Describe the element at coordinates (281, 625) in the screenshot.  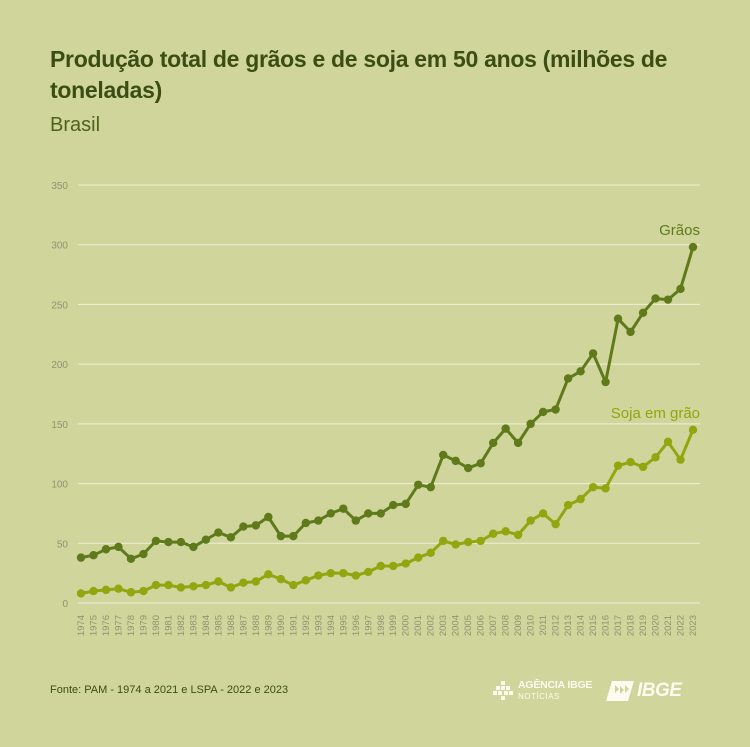
I see `x-tick-label: 1990` at that location.